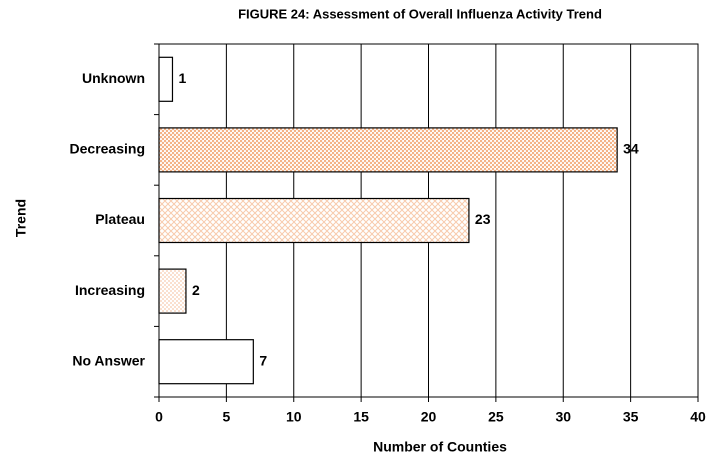 The width and height of the screenshot is (717, 460). I want to click on value-label: 23, so click(483, 219).